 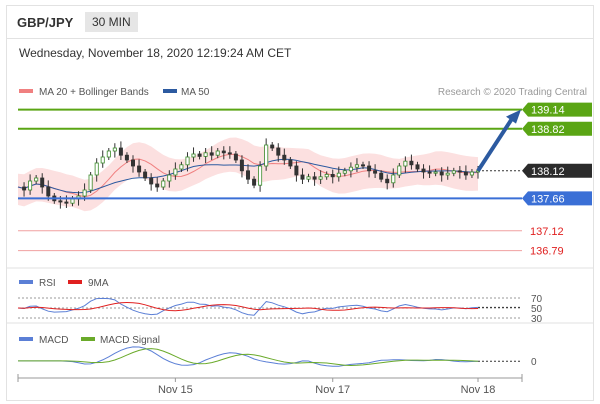 I want to click on rsi-legend-label: RSI, so click(x=47, y=283).